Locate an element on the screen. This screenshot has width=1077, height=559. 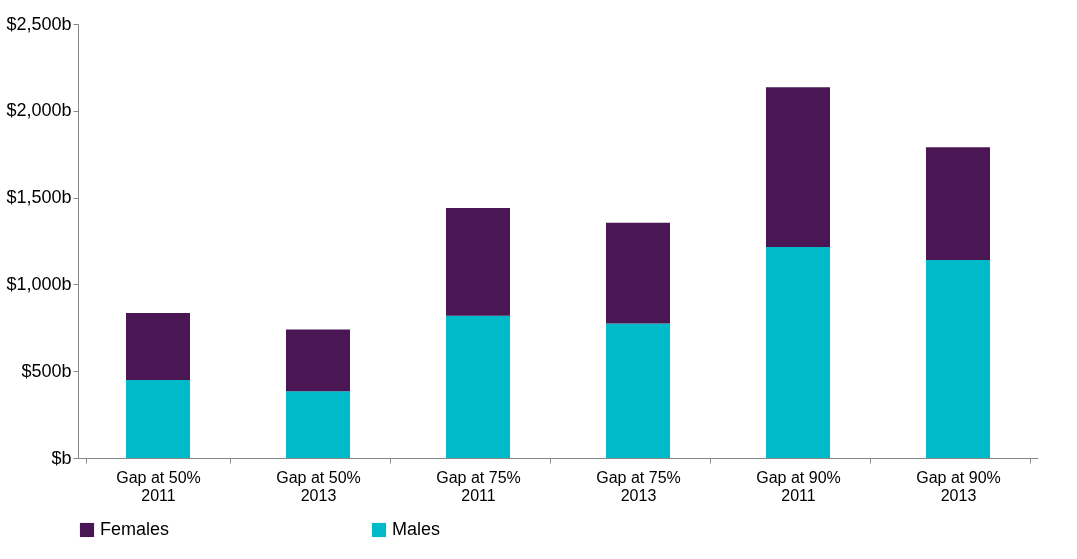
x-tick-label: Gap at 50% 2011 is located at coordinates (158, 486).